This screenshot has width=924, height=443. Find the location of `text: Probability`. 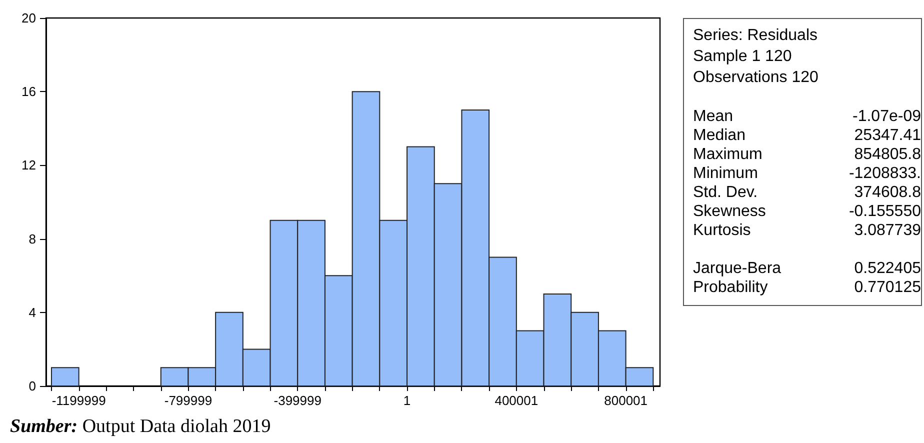

text: Probability is located at coordinates (730, 287).